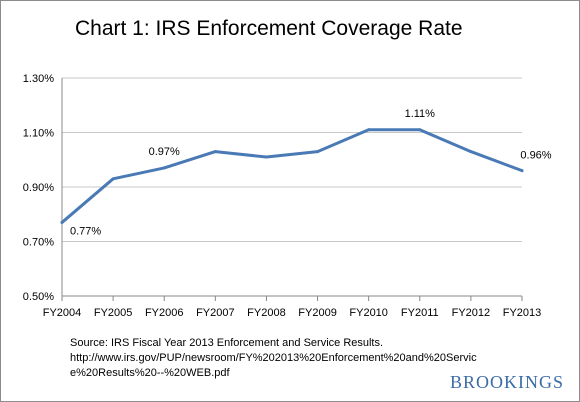 The width and height of the screenshot is (580, 402). I want to click on x-tick-label: FY2005, so click(113, 313).